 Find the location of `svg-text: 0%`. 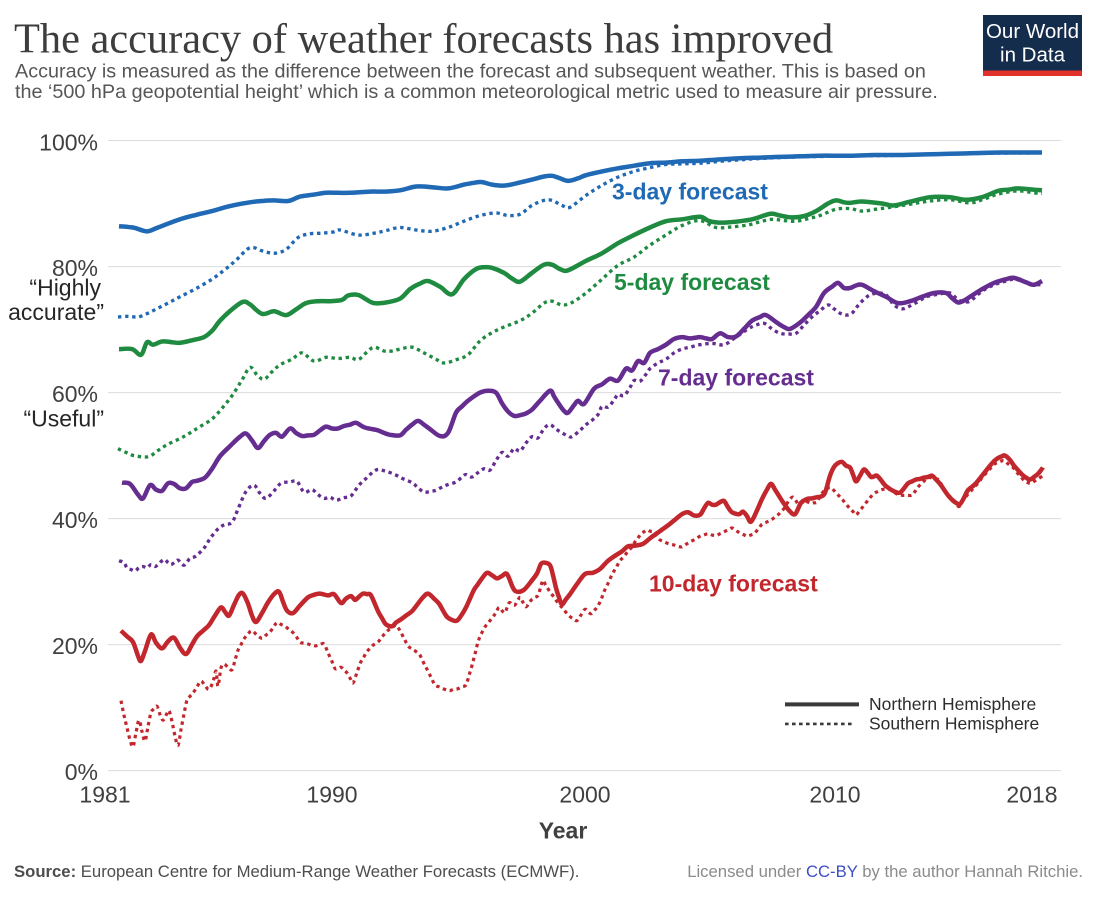

svg-text: 0% is located at coordinates (81, 772).